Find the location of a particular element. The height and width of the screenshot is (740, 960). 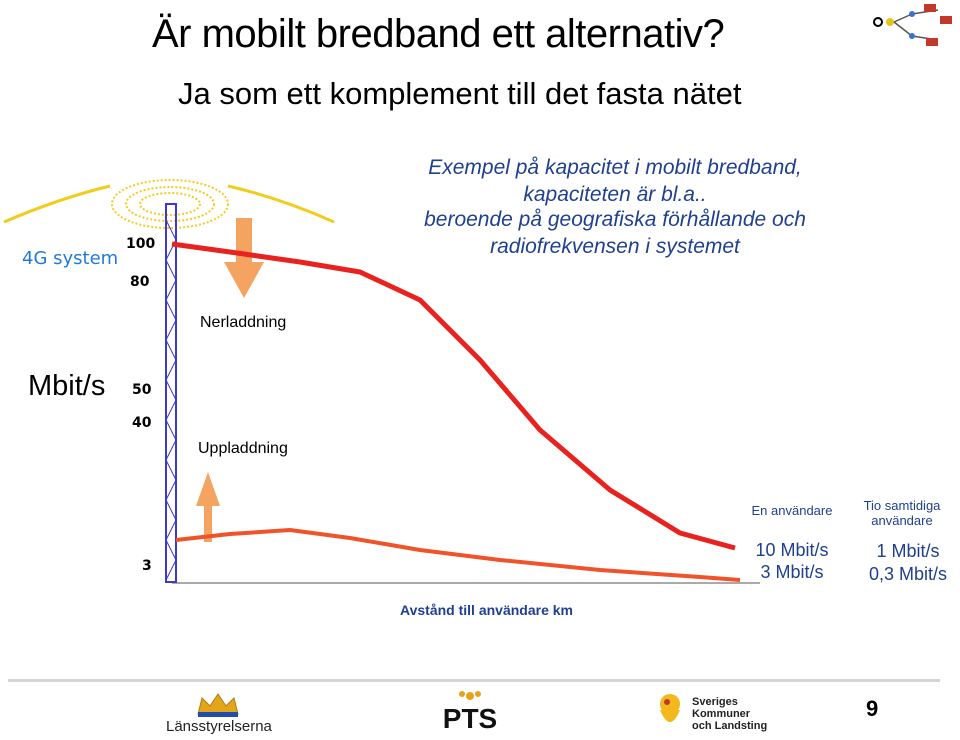

upload-series-label: Uppladdning is located at coordinates (243, 448).